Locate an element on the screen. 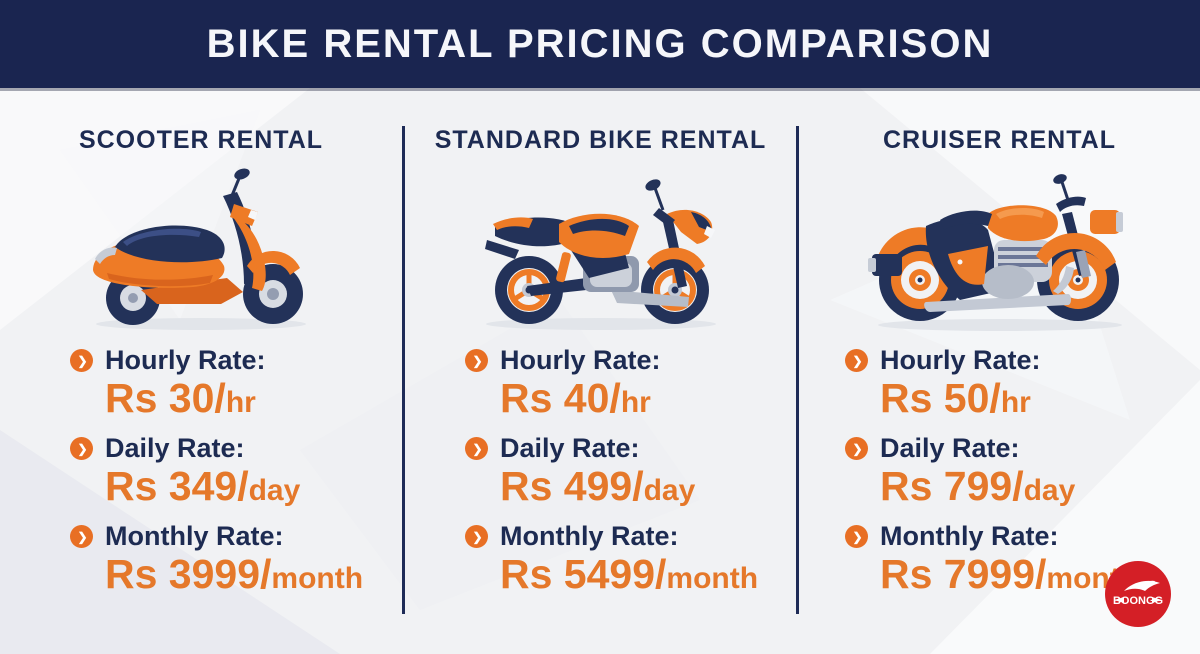  rate-value: Rs 349/day is located at coordinates (253, 486).